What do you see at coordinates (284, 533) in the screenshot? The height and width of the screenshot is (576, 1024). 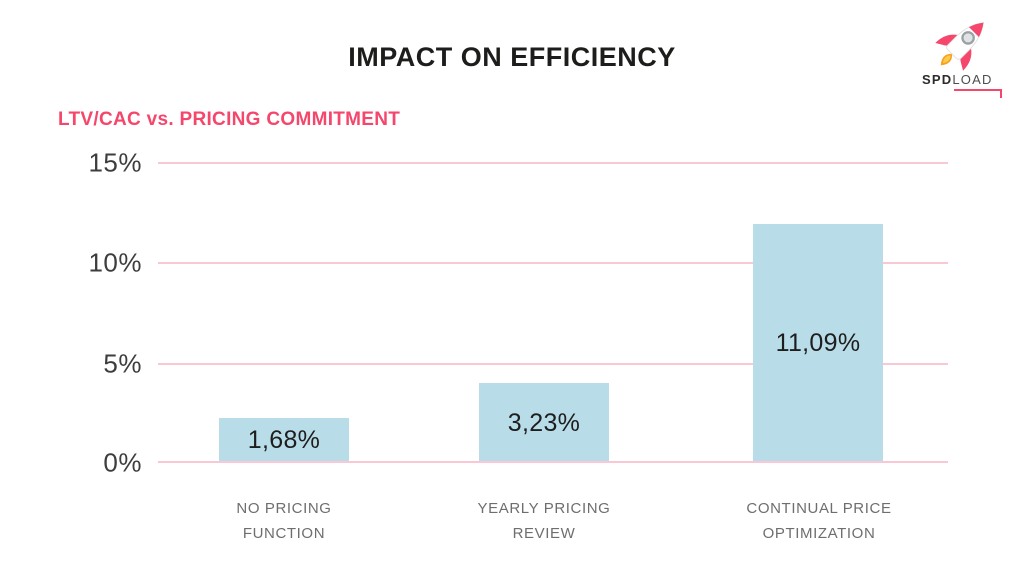 I see `x-category-line: FUNCTION` at bounding box center [284, 533].